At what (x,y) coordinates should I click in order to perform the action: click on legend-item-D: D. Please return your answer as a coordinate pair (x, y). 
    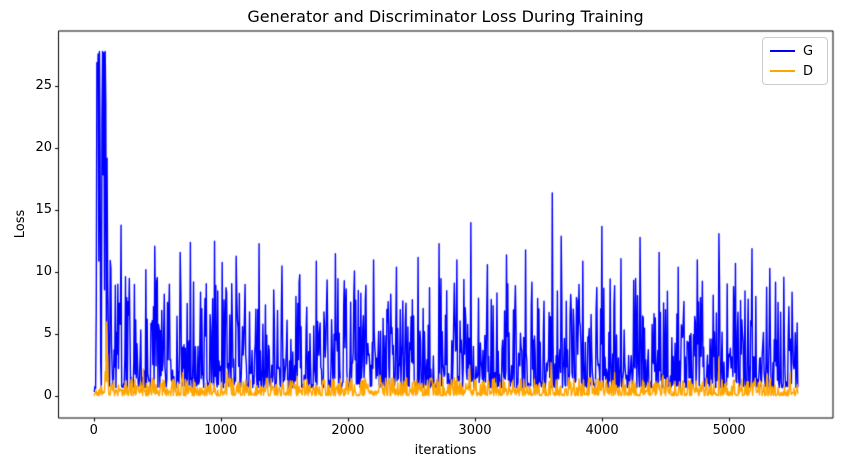
    Looking at the image, I should click on (794, 71).